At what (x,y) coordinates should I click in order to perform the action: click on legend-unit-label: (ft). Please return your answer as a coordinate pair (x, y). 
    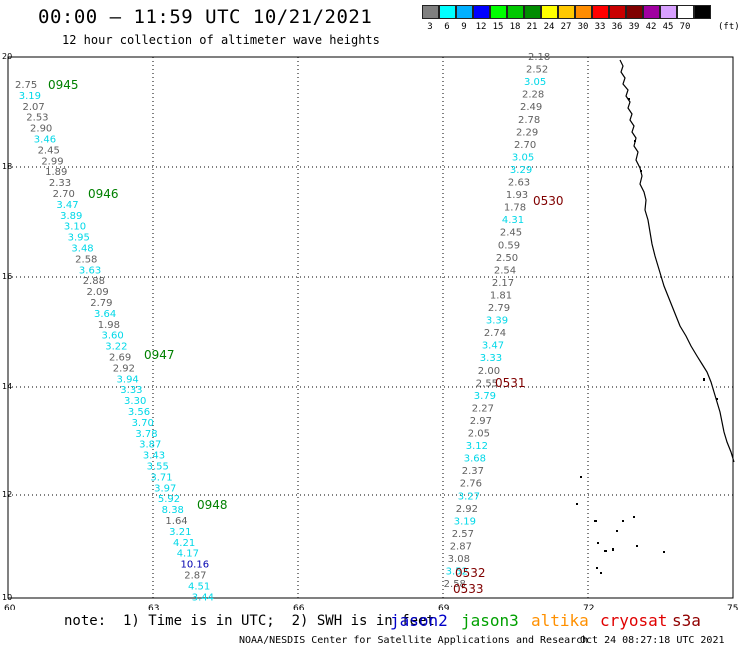
    Looking at the image, I should click on (729, 27).